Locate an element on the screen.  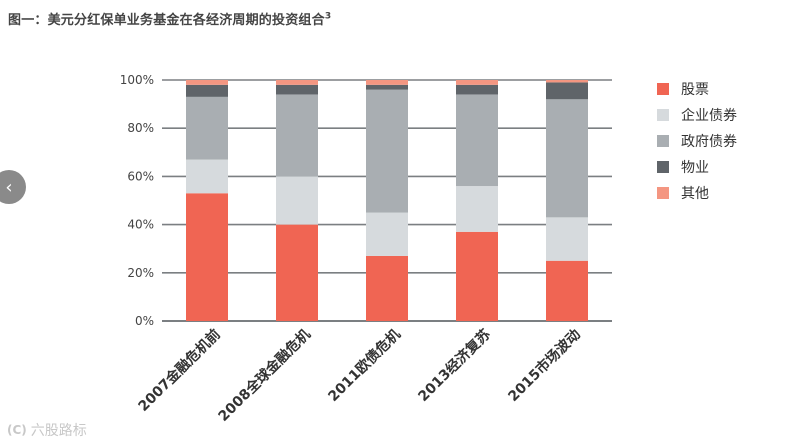
legend-swatch-corporate-bonds is located at coordinates (663, 115).